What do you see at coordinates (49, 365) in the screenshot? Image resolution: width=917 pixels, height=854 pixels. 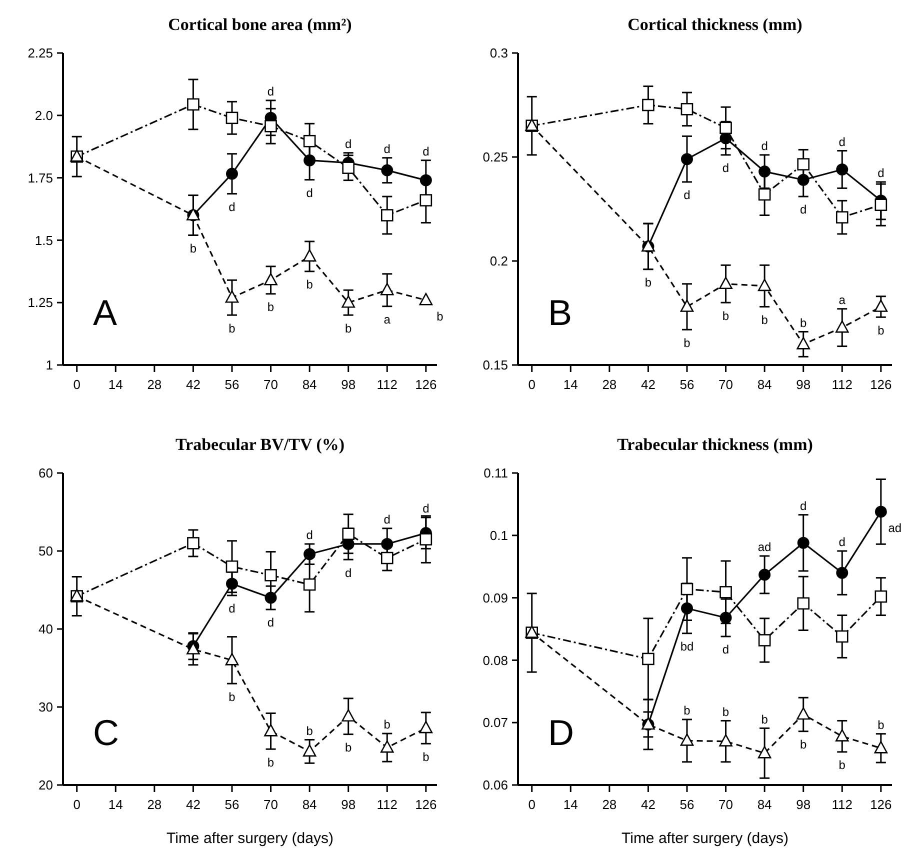 I see `y-tick-label: 1` at bounding box center [49, 365].